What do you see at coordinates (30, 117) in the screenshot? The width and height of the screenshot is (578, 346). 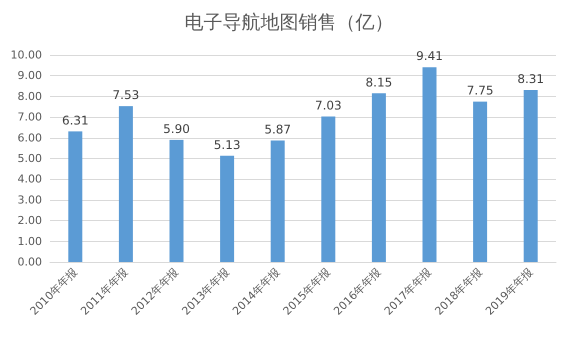 I see `y-tick-label: 7.00` at bounding box center [30, 117].